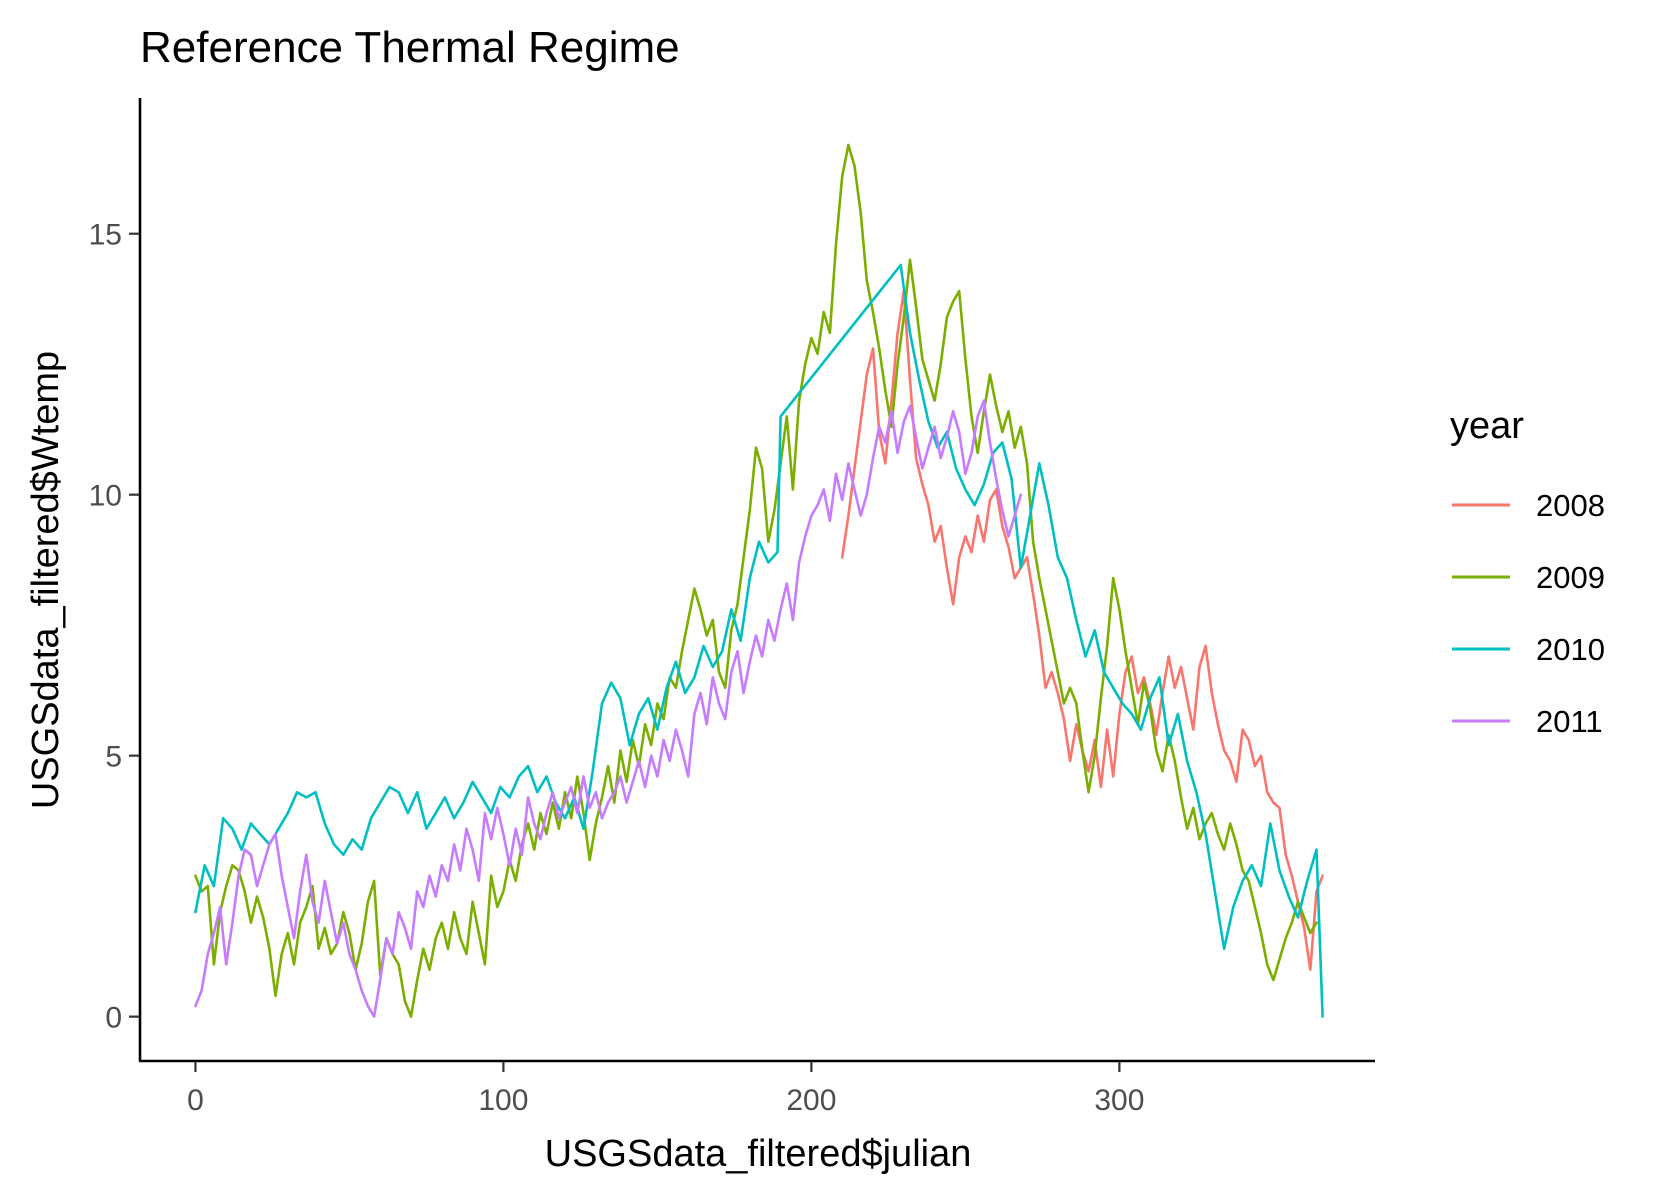  What do you see at coordinates (1119, 1100) in the screenshot?
I see `x-tick-label-300: 300` at bounding box center [1119, 1100].